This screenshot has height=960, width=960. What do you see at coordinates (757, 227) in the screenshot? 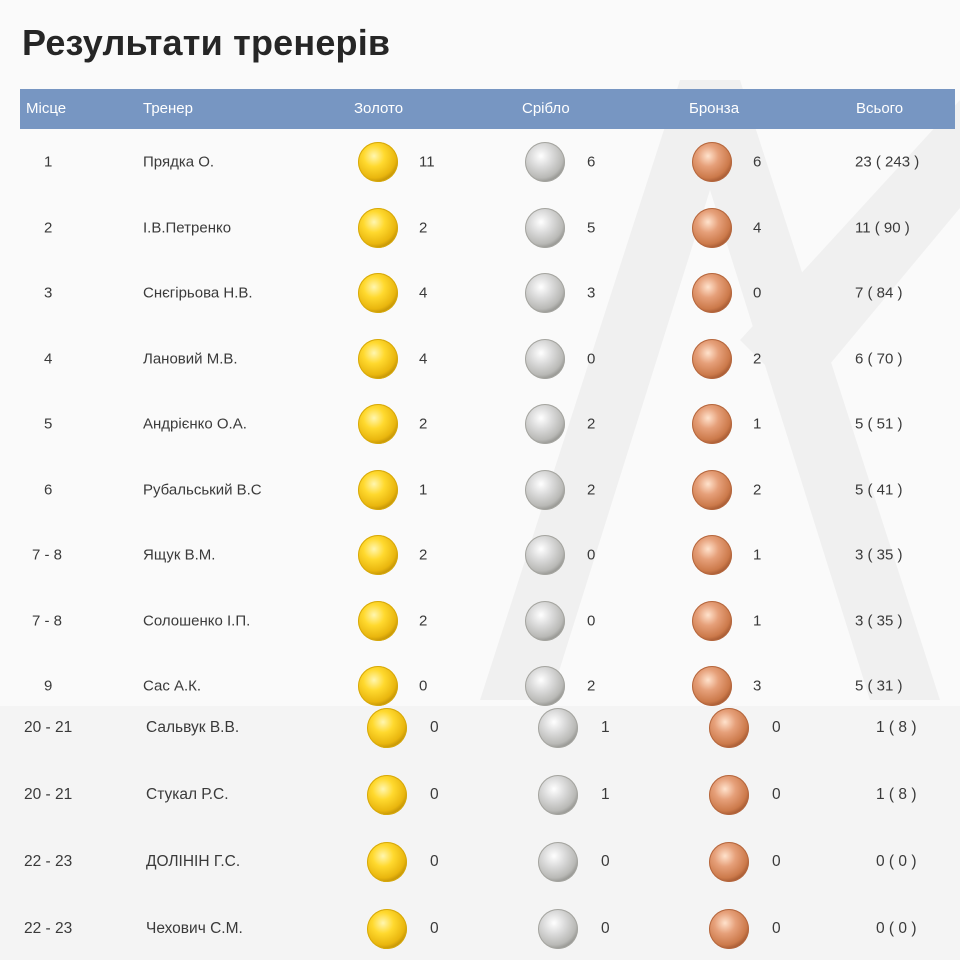
I see `bronze-count: 4` at bounding box center [757, 227].